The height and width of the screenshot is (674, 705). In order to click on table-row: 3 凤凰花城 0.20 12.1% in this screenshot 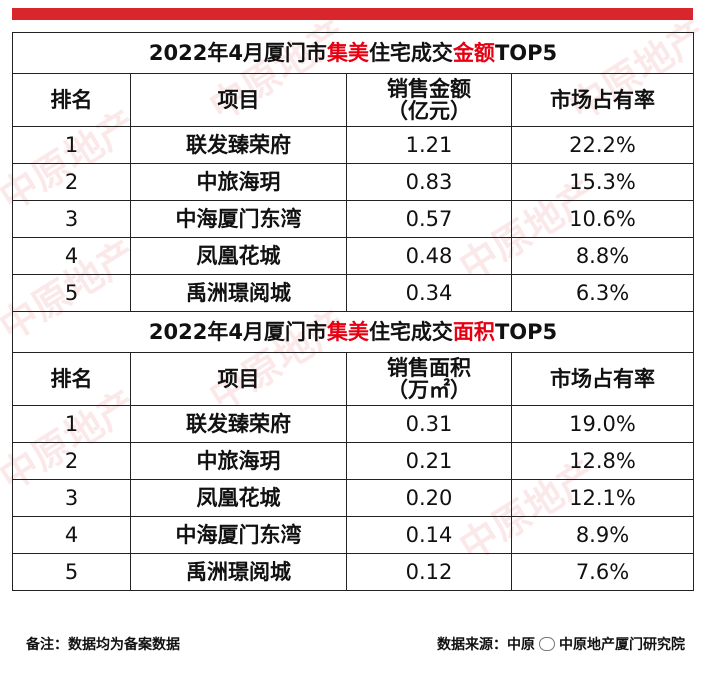, I will do `click(353, 498)`.